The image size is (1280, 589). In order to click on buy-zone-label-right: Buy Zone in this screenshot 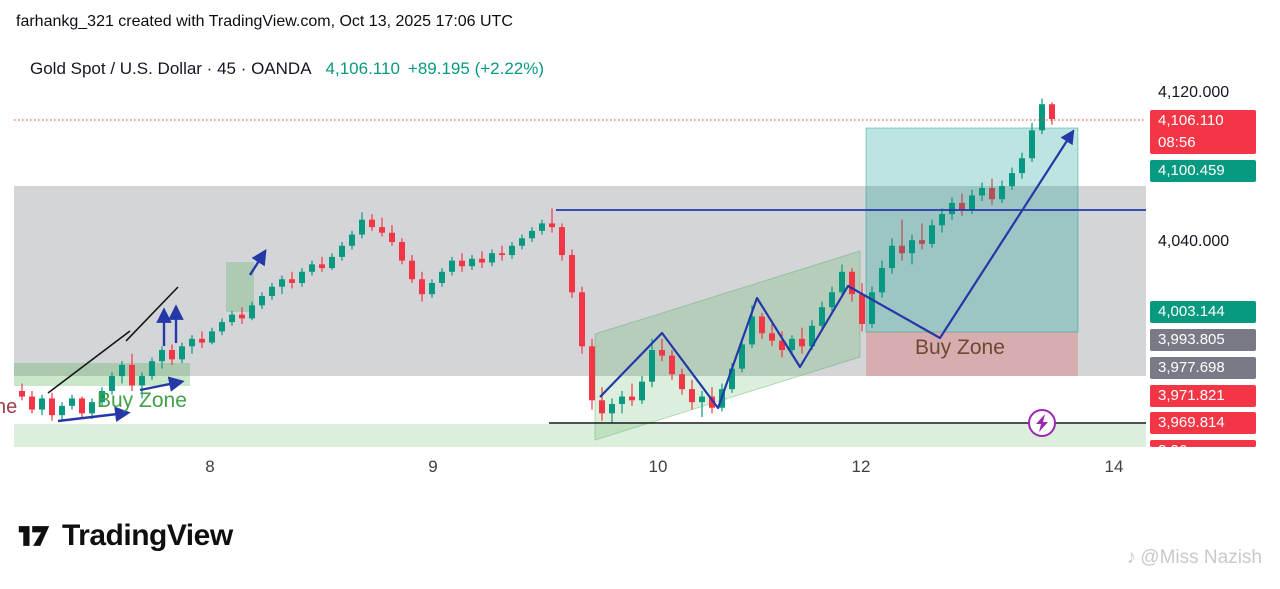, I will do `click(960, 347)`.